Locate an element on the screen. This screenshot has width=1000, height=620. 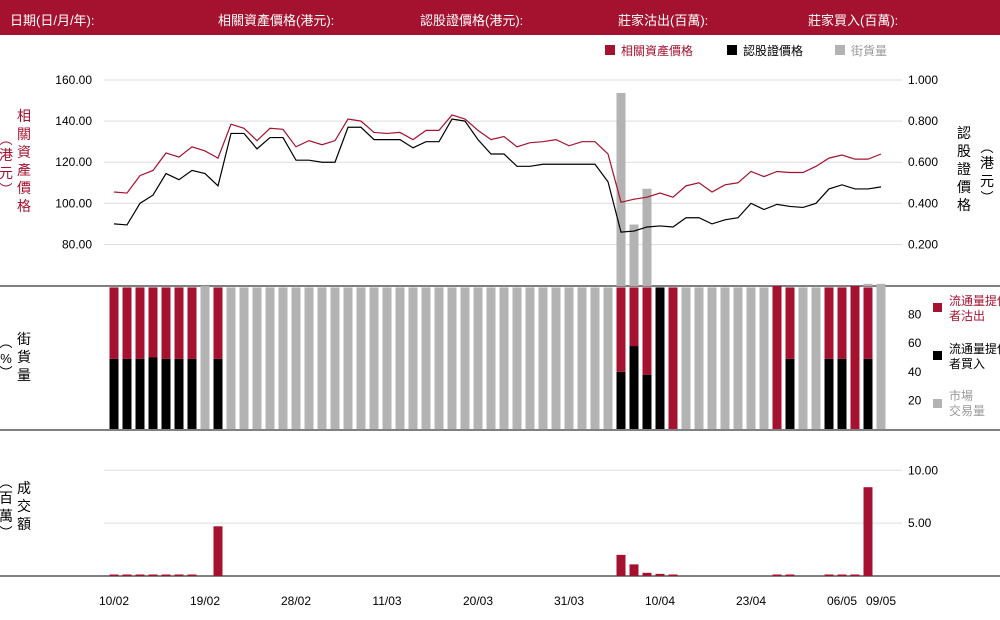
outstanding-axis-char: 貨 is located at coordinates (24, 357).